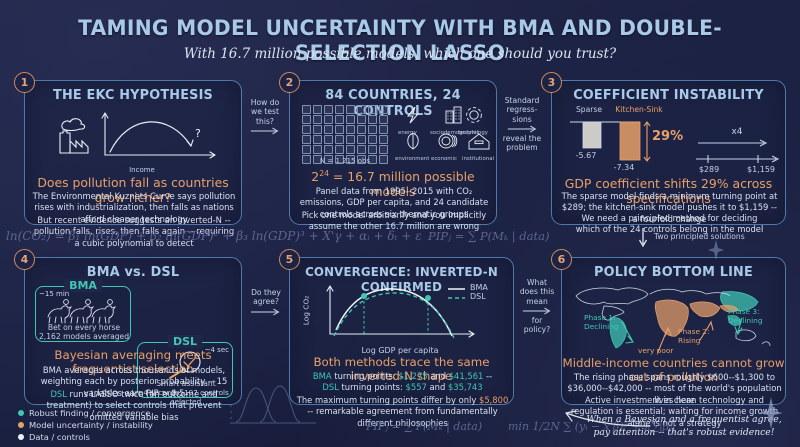 This screenshot has height=447, width=800. I want to click on magnifier-icon, so click(185, 365).